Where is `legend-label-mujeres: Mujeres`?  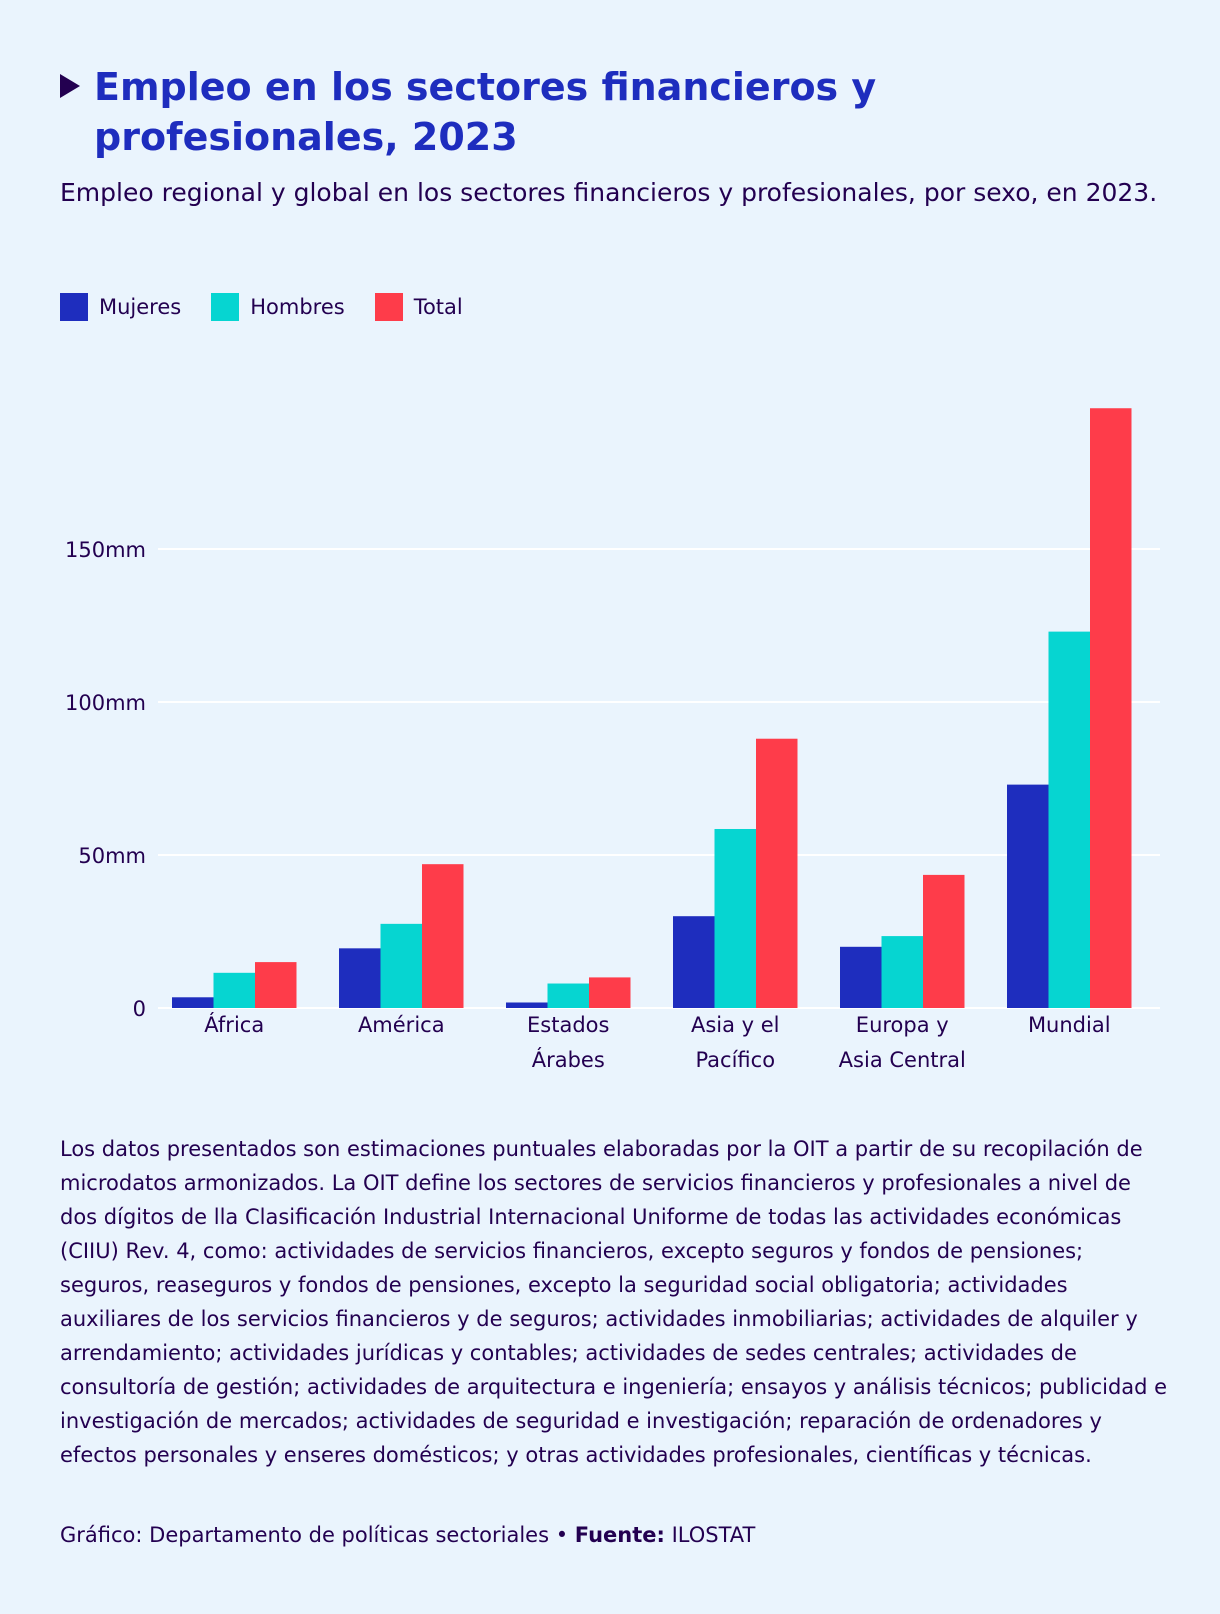 legend-label-mujeres: Mujeres is located at coordinates (140, 307).